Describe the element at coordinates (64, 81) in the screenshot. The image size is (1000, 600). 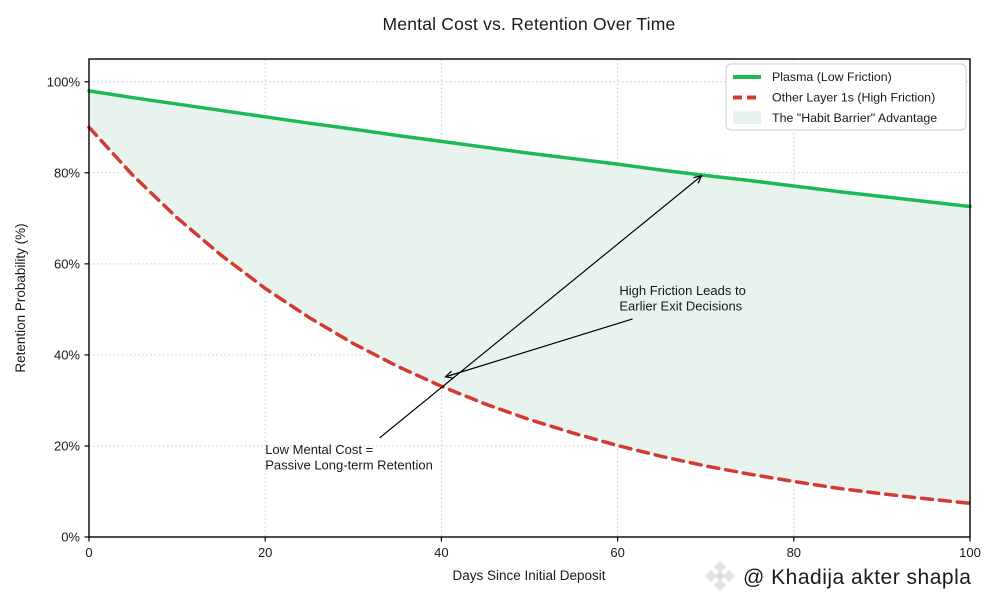
I see `y-tick-label: 100%` at that location.